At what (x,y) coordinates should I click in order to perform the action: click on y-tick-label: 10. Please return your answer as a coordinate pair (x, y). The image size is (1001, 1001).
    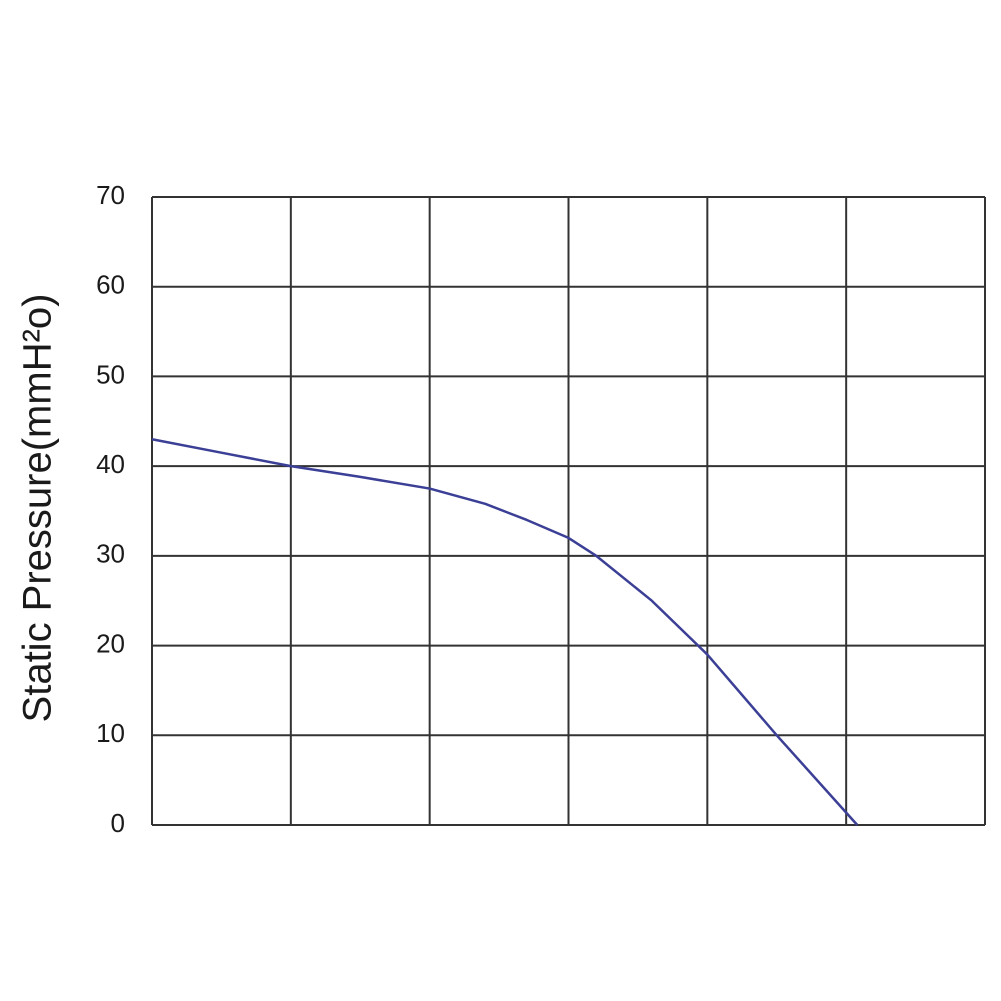
    Looking at the image, I should click on (110, 733).